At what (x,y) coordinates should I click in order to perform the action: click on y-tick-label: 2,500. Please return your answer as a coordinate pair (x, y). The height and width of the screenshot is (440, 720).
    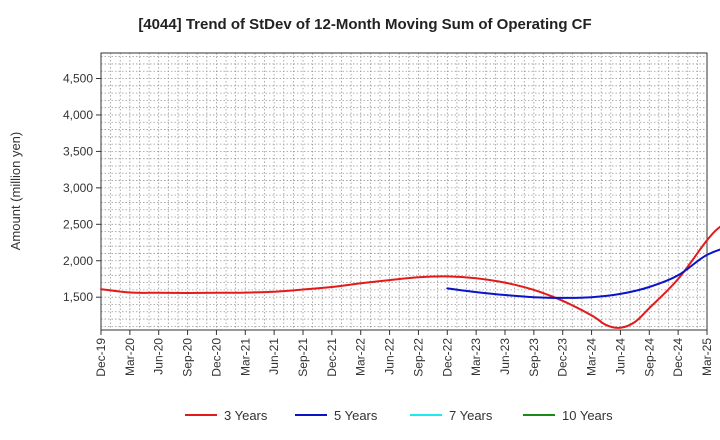
    Looking at the image, I should click on (78, 224).